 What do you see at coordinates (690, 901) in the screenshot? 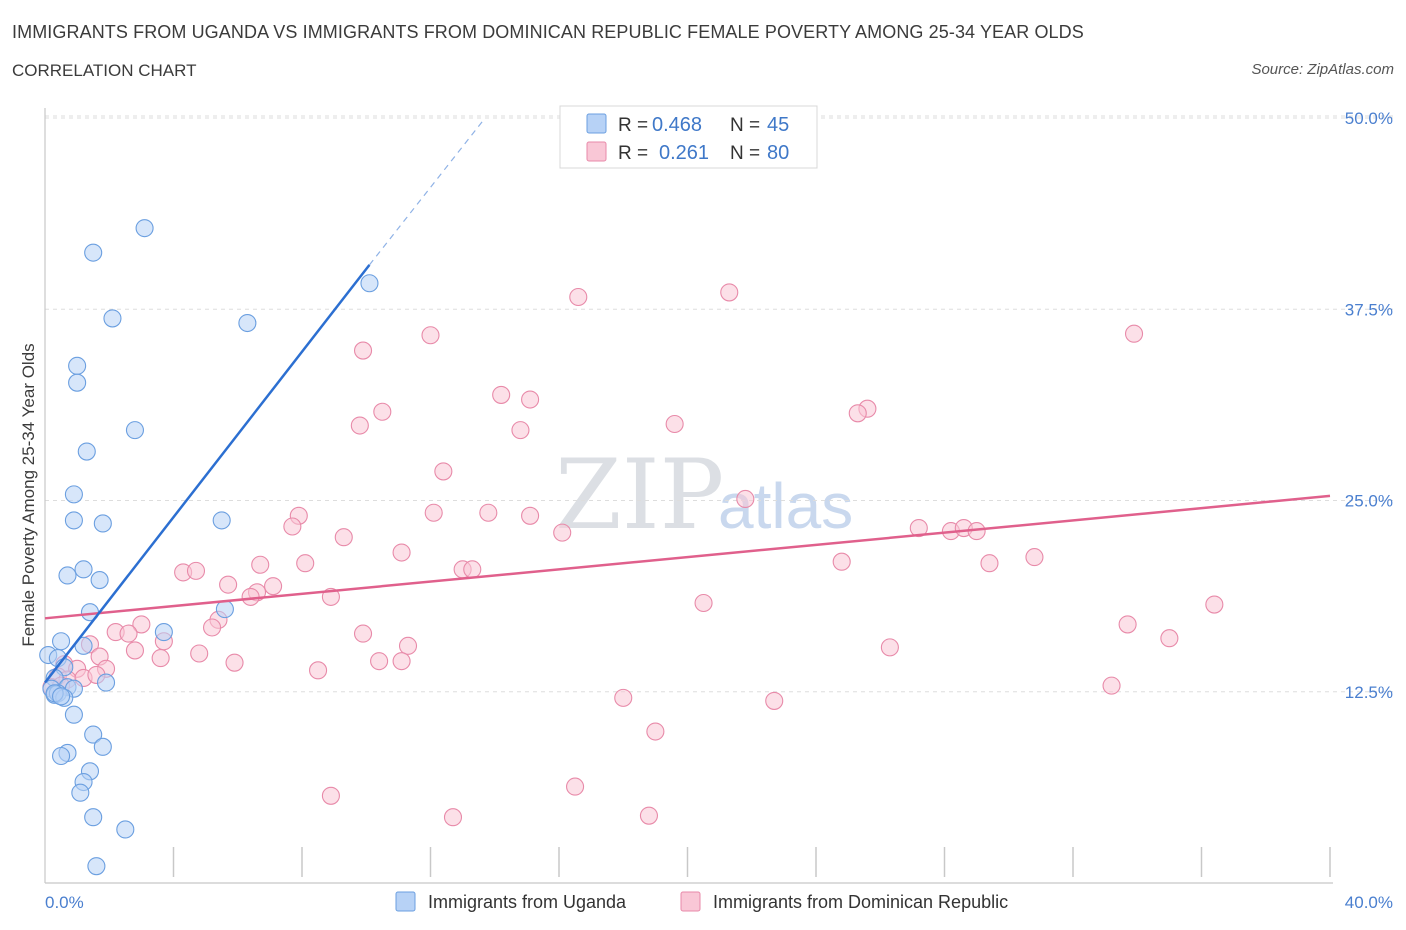
I see `bottom-legend-swatch-dominican` at bounding box center [690, 901].